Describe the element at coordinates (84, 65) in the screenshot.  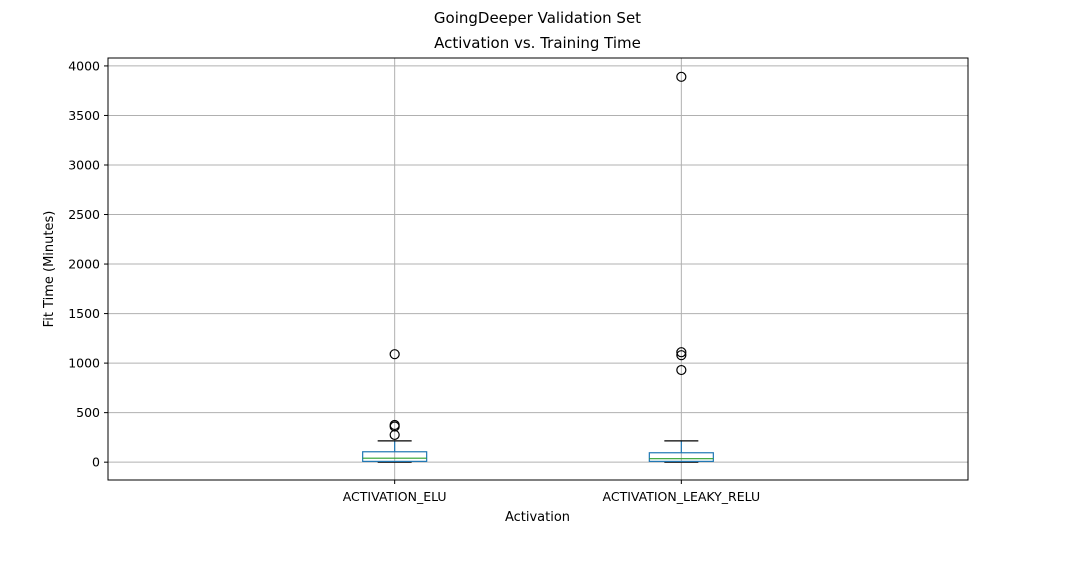
I see `y-tick-label: 4000` at that location.